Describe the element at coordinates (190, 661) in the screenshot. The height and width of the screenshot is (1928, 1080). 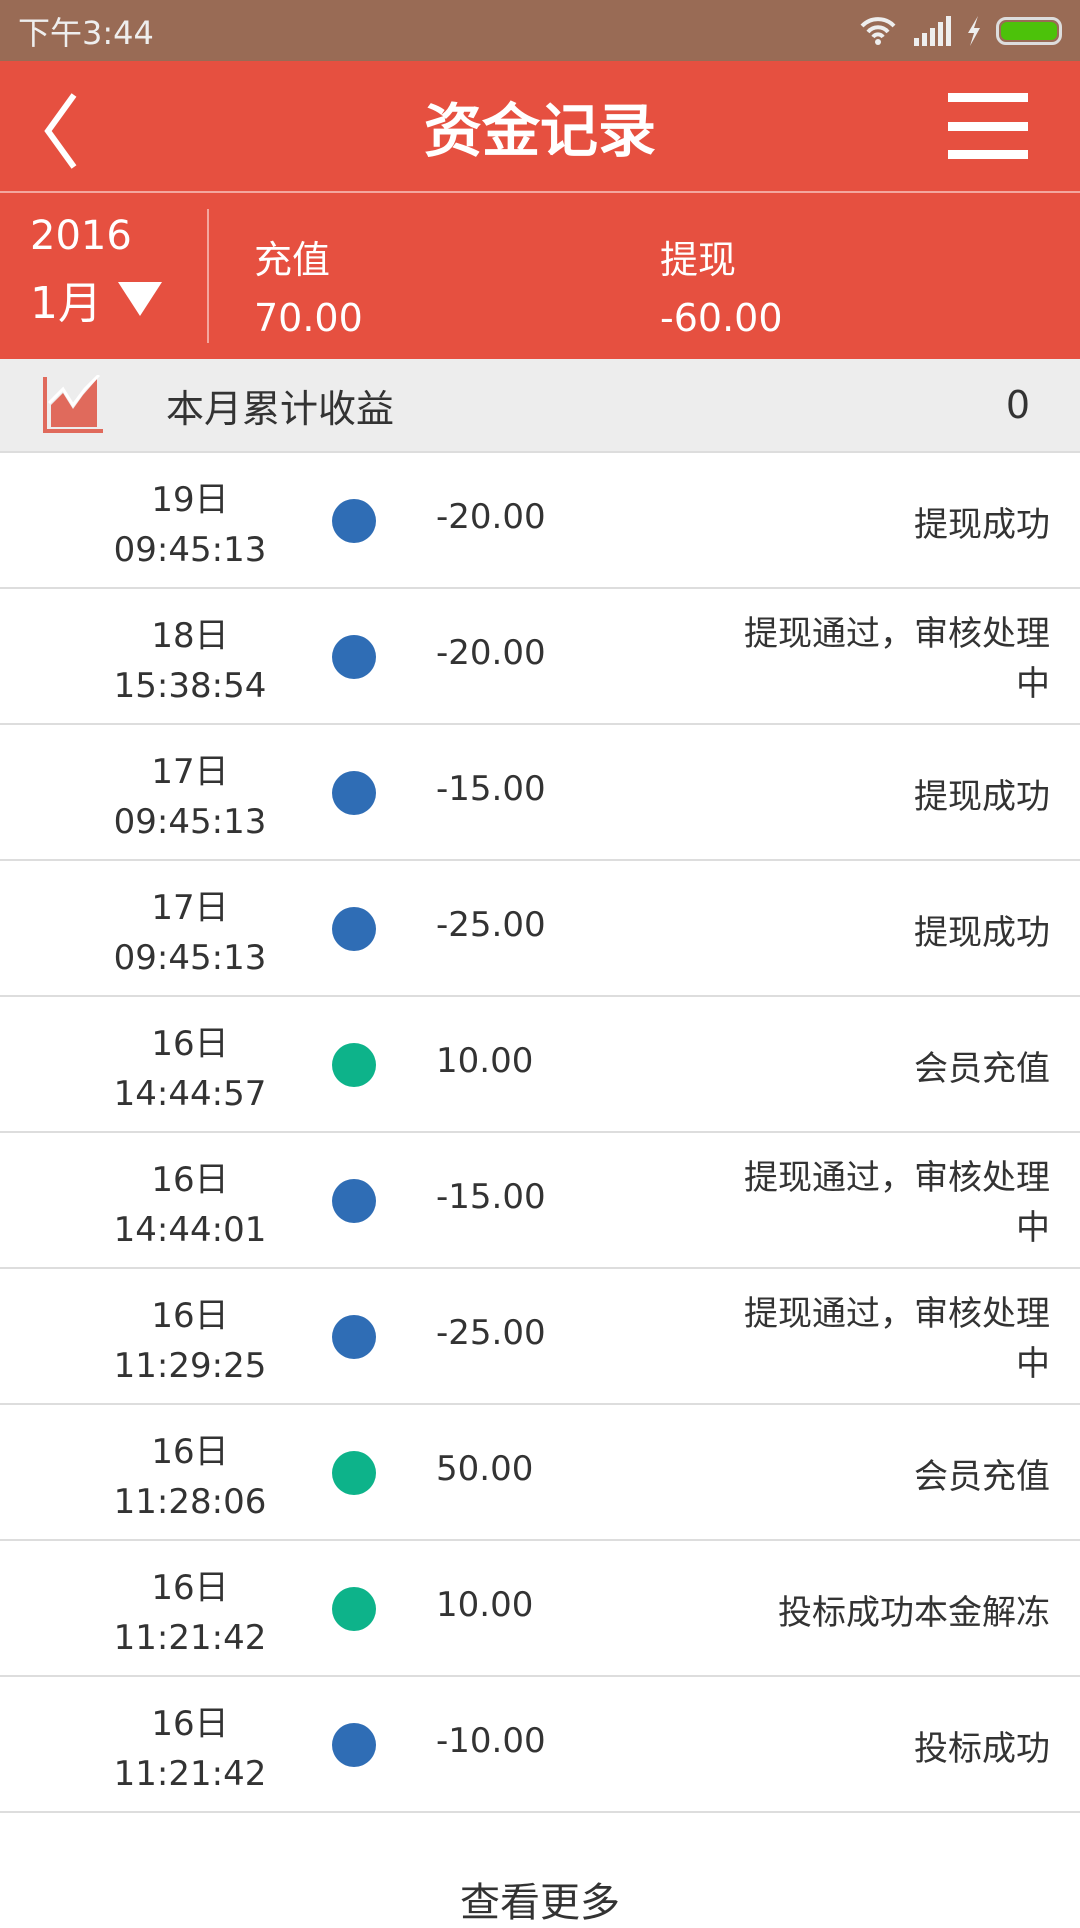
I see `record-datetime: 18日 15:38:54` at that location.